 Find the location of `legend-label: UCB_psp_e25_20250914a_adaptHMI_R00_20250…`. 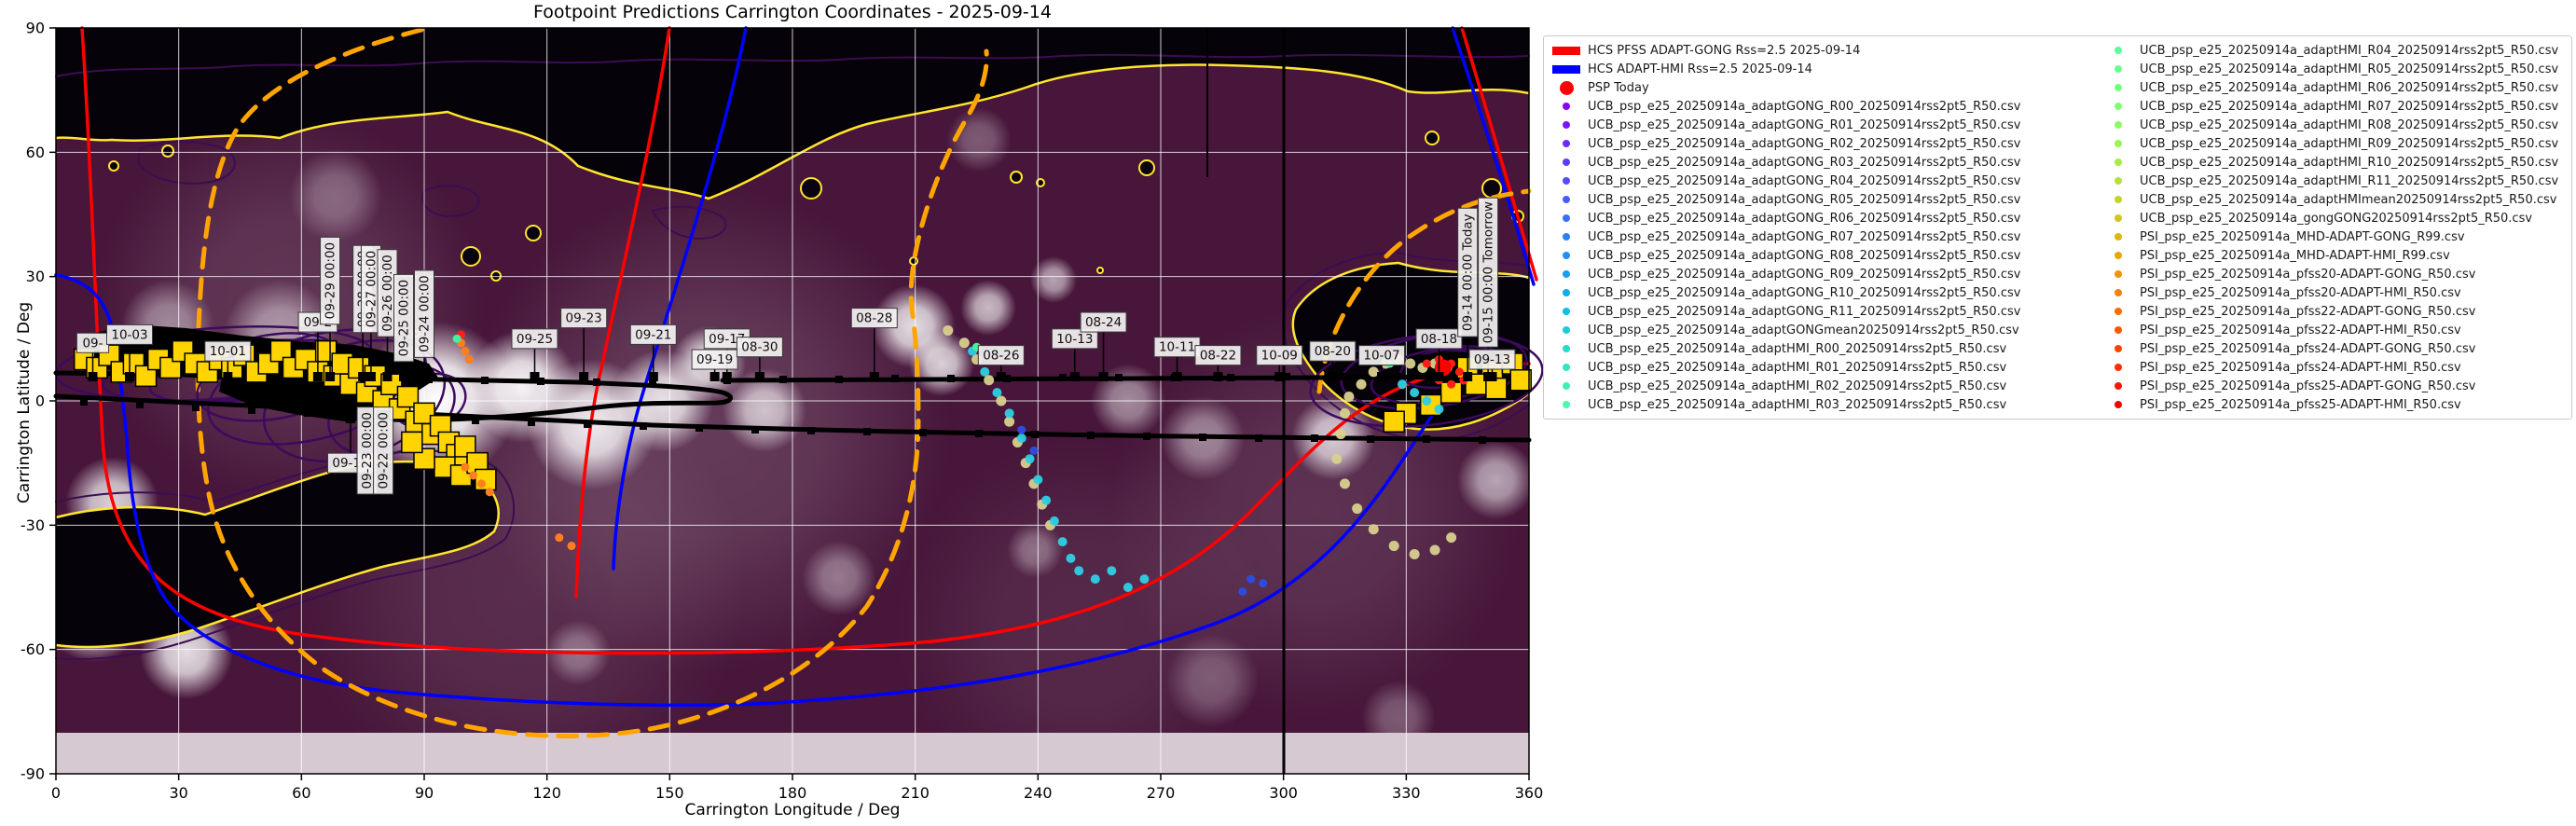

legend-label: UCB_psp_e25_20250914a_adaptHMI_R00_20250… is located at coordinates (1797, 348).